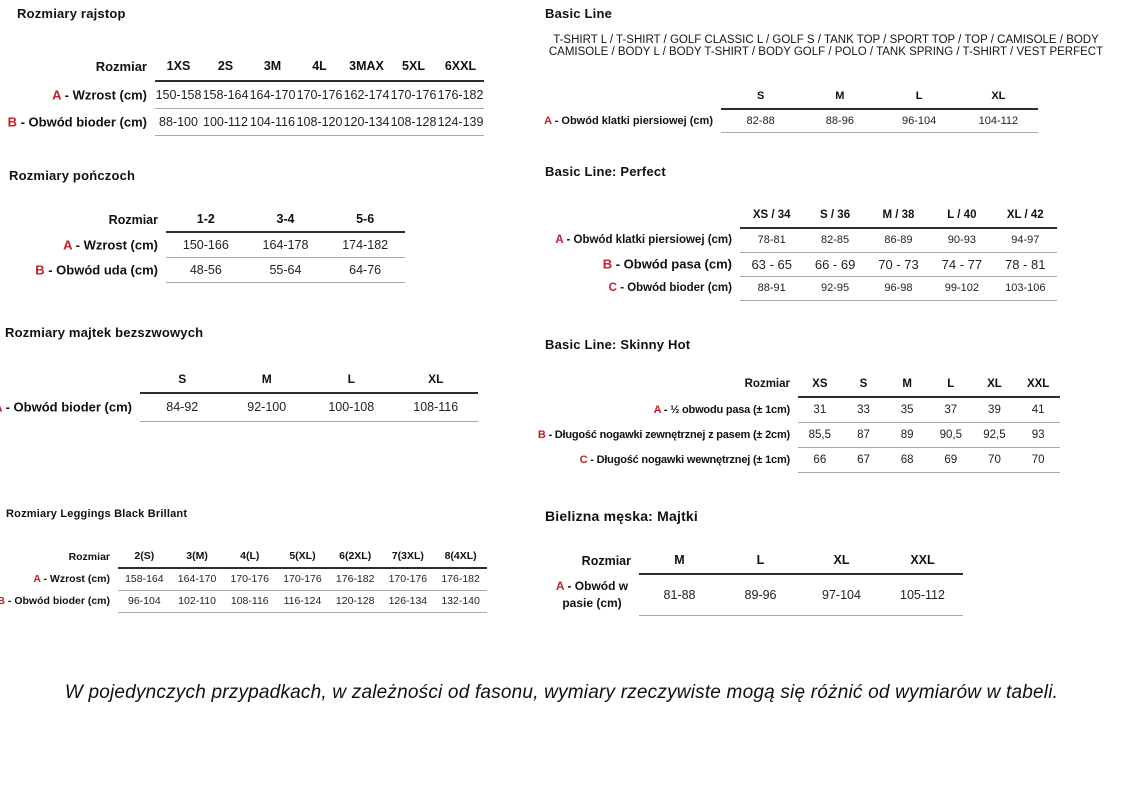 The height and width of the screenshot is (794, 1123). I want to click on value-cell: 74 - 77, so click(962, 264).